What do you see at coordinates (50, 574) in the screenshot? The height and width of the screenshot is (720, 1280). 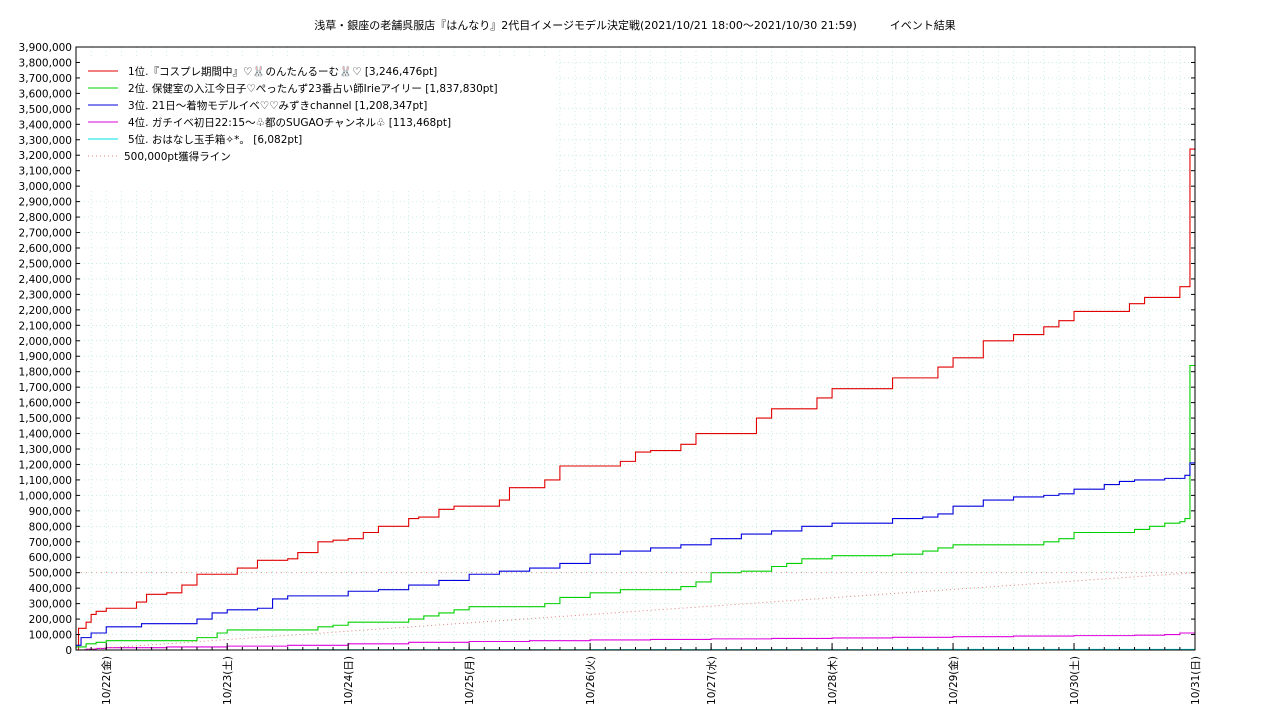 I see `y-tick-label: 500,000` at bounding box center [50, 574].